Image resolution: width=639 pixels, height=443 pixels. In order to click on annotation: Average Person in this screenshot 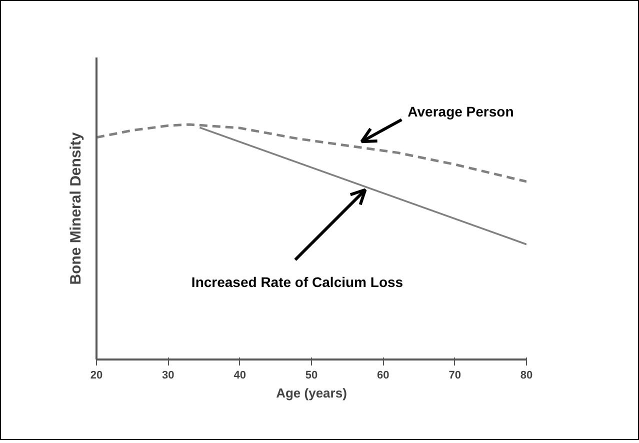, I will do `click(461, 112)`.